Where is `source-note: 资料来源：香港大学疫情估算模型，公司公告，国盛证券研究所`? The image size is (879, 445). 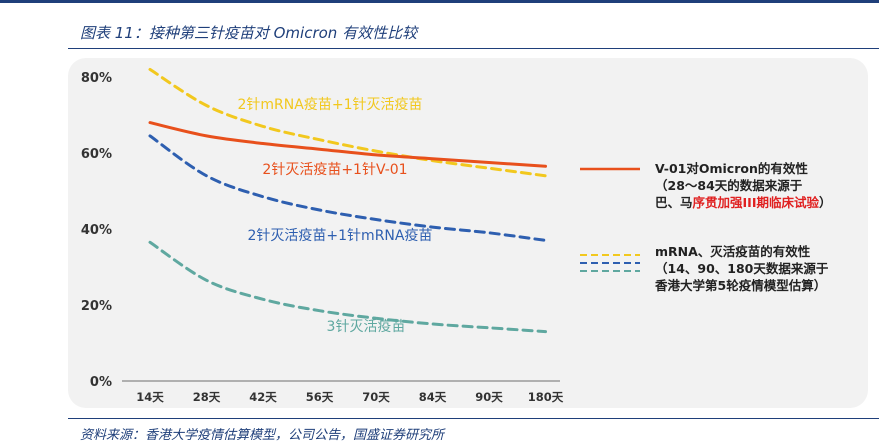
source-note: 资料来源：香港大学疫情估算模型，公司公告，国盛证券研究所 is located at coordinates (262, 435).